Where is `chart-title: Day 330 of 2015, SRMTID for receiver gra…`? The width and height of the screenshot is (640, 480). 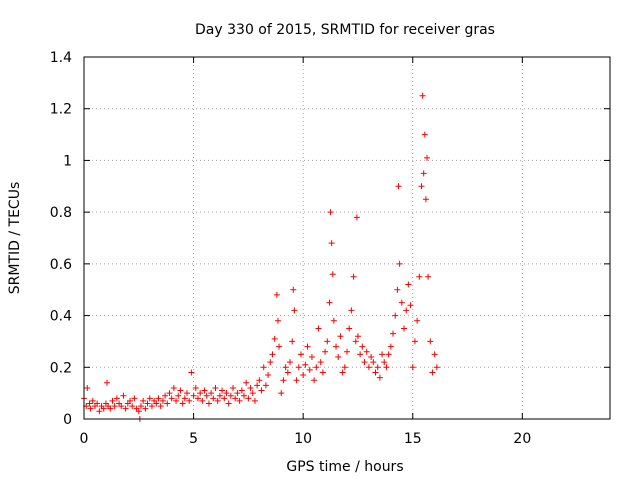
chart-title: Day 330 of 2015, SRMTID for receiver gra… is located at coordinates (345, 30).